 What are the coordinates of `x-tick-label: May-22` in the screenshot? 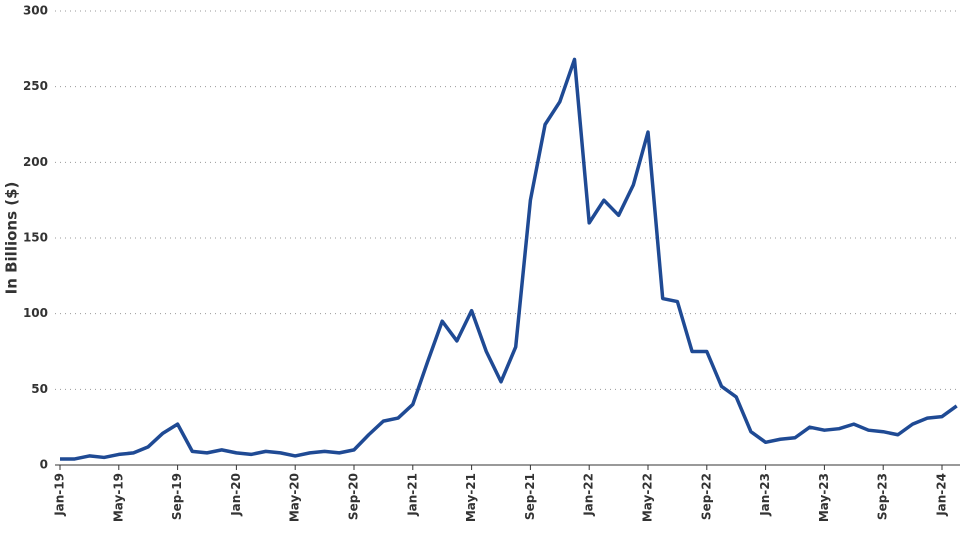 It's located at (648, 497).